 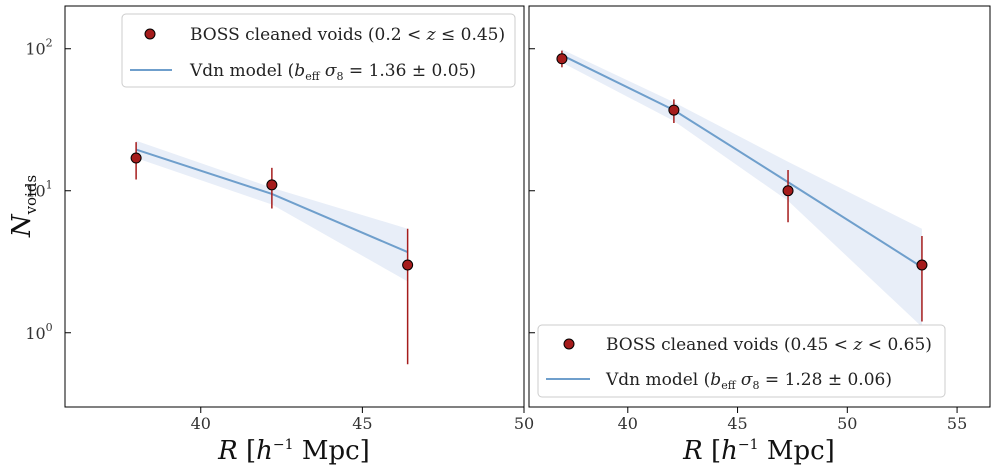 What do you see at coordinates (362, 423) in the screenshot?
I see `left-x-tick-label: 45` at bounding box center [362, 423].